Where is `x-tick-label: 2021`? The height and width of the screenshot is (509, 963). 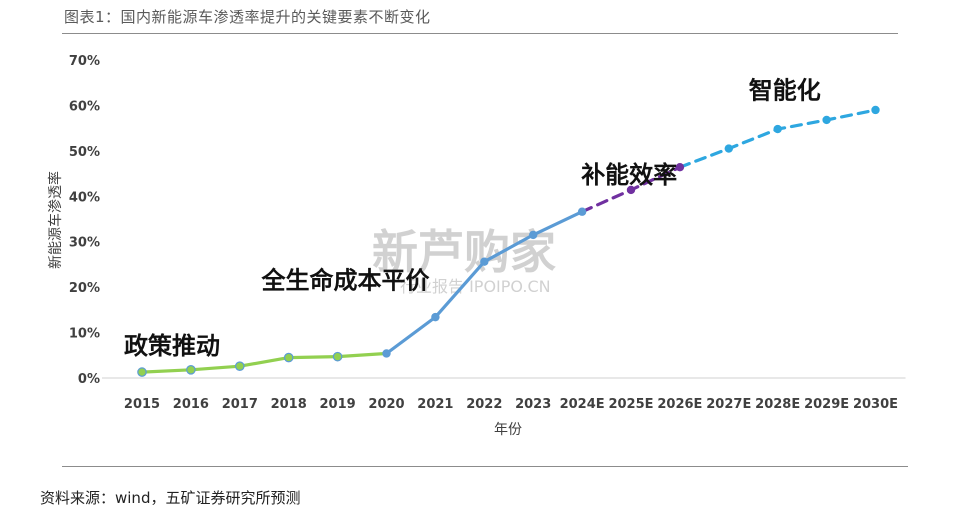
x-tick-label: 2021 is located at coordinates (435, 404).